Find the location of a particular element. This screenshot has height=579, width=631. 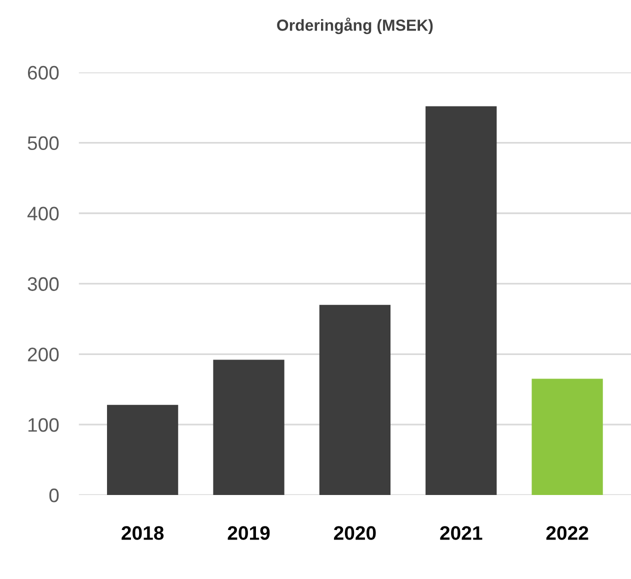

x-tick-label: 2022 is located at coordinates (567, 533).